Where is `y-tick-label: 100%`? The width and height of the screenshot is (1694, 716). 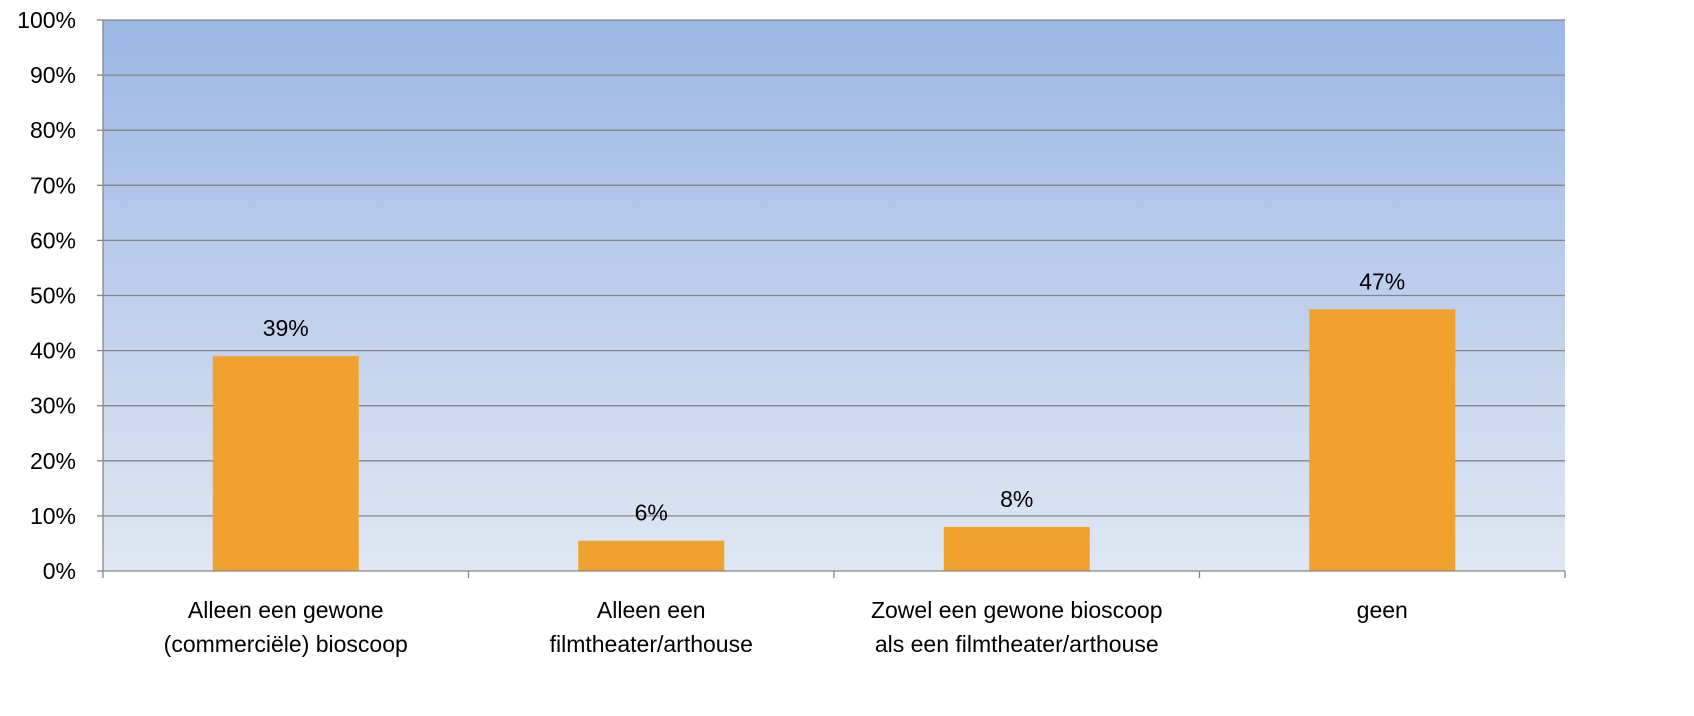 y-tick-label: 100% is located at coordinates (46, 20).